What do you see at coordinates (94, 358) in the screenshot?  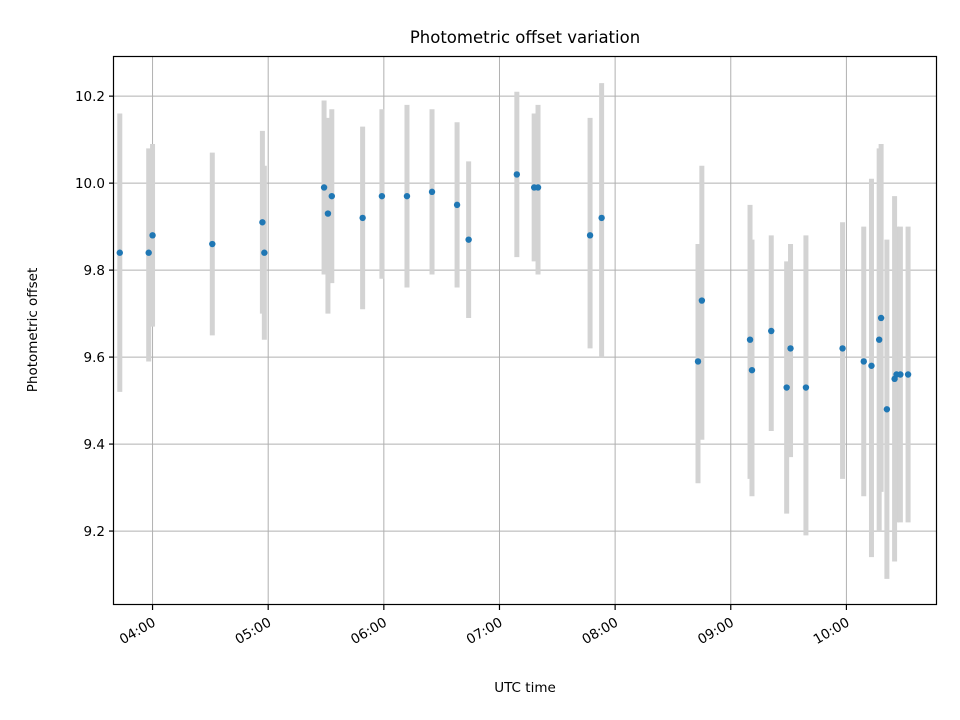 I see `y-tick-label: 9.6` at bounding box center [94, 358].